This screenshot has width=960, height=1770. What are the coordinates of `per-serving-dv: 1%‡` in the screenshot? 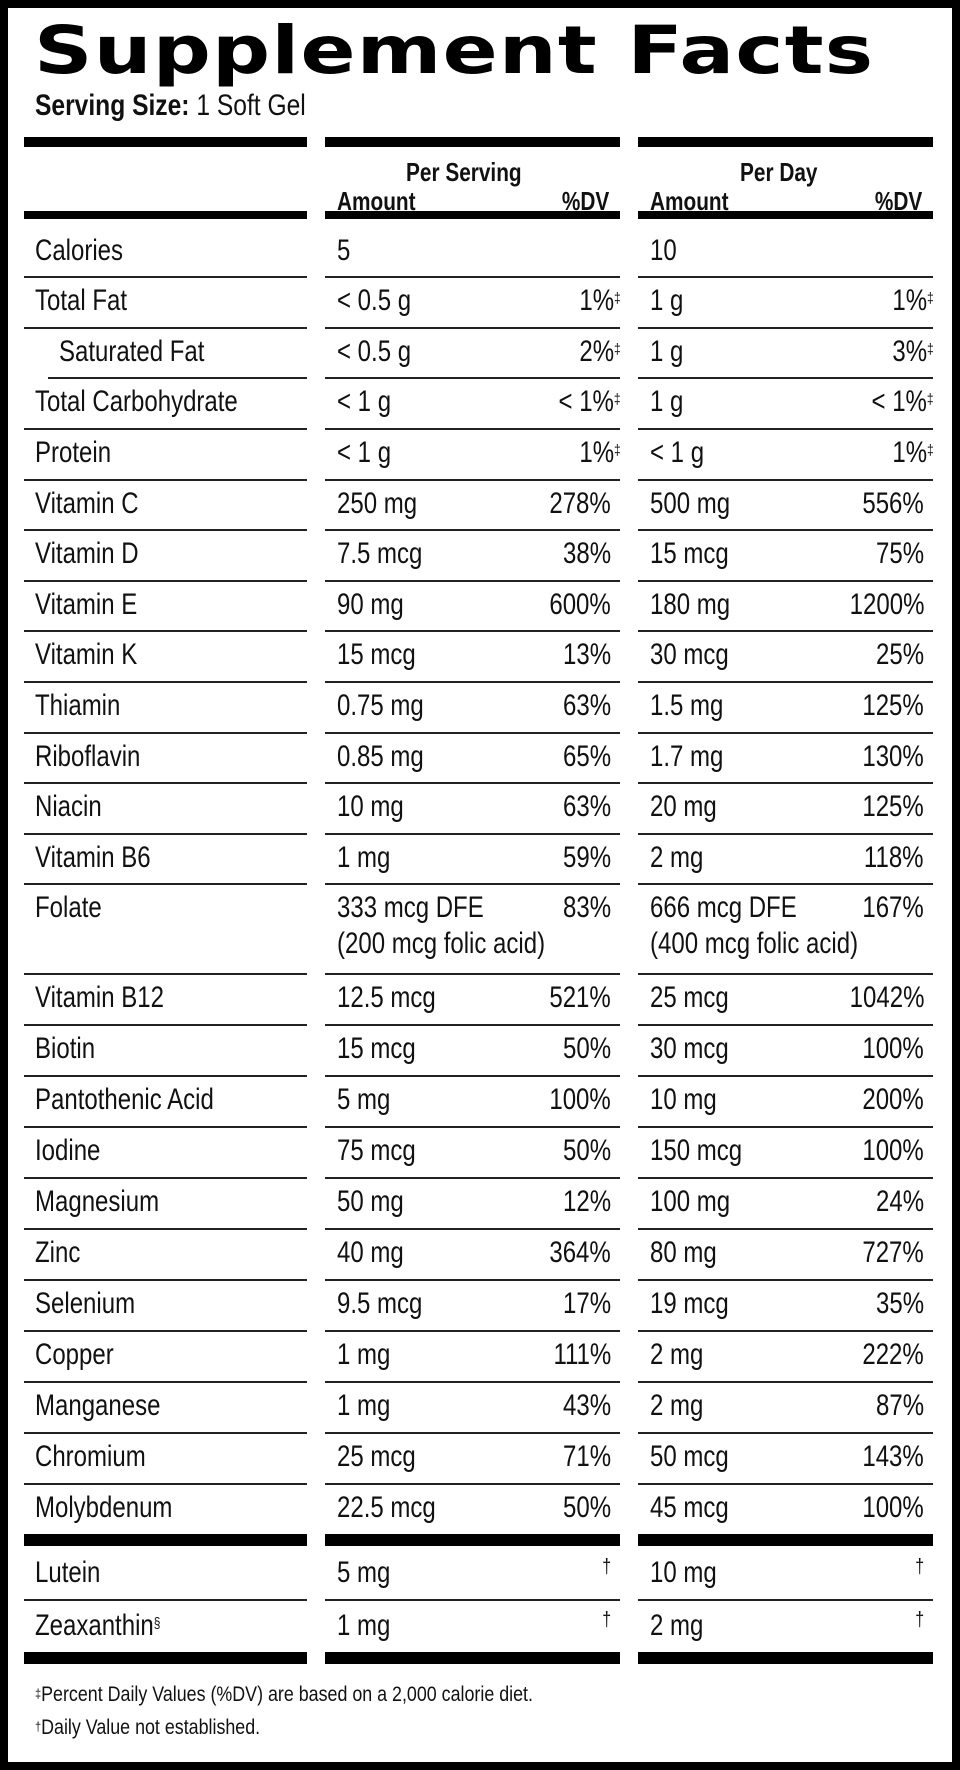 It's located at (600, 300).